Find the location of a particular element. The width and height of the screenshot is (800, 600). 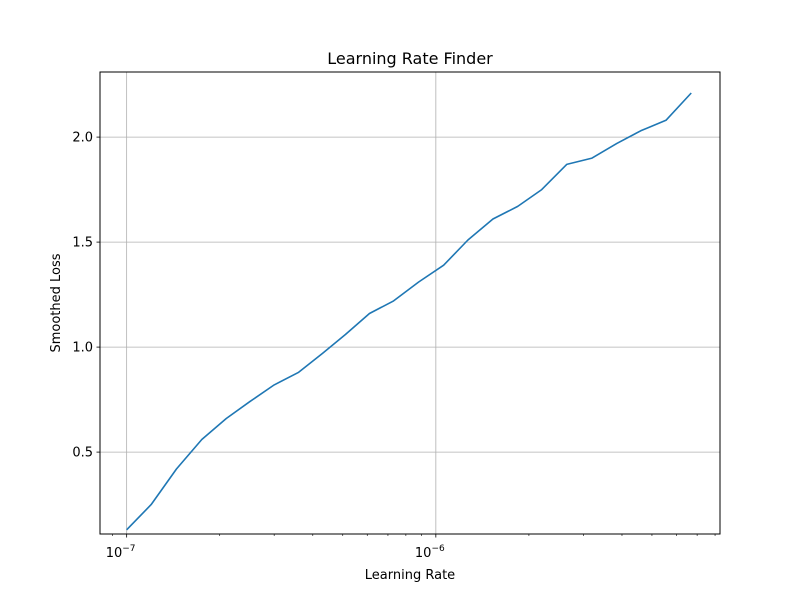

y-tick-label: 0.5 is located at coordinates (82, 453).